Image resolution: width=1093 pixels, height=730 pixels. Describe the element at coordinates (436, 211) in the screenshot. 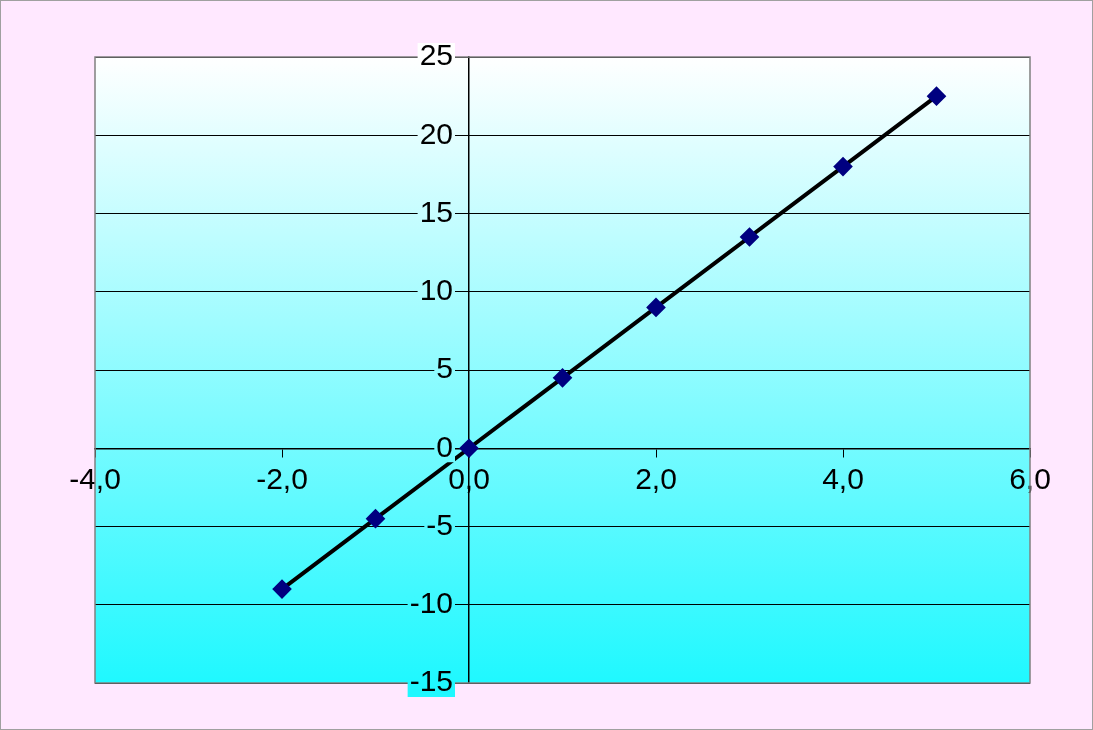

I see `y-tick-label: 15` at that location.